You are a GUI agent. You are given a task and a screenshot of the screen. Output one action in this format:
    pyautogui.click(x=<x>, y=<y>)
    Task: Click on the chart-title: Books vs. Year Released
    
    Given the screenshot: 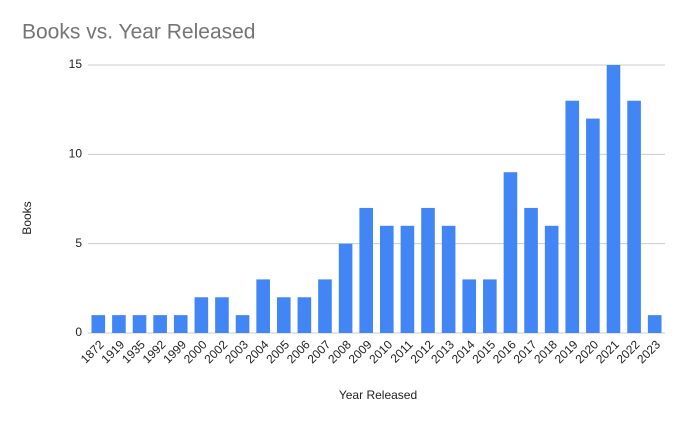 What is the action you would take?
    pyautogui.click(x=138, y=32)
    